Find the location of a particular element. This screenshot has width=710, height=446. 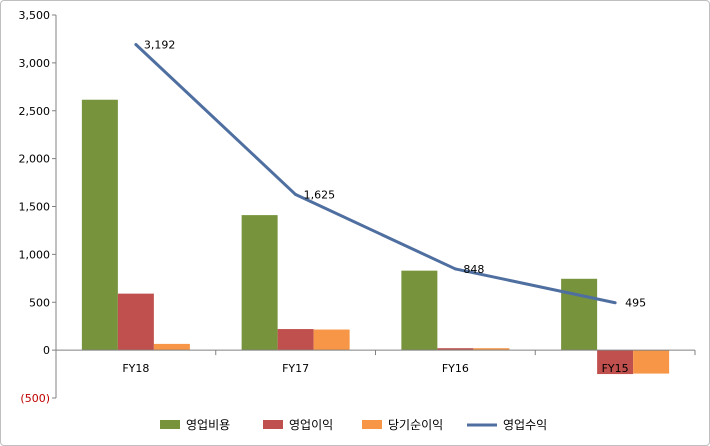

legend-label: 영업수익 is located at coordinates (525, 425).